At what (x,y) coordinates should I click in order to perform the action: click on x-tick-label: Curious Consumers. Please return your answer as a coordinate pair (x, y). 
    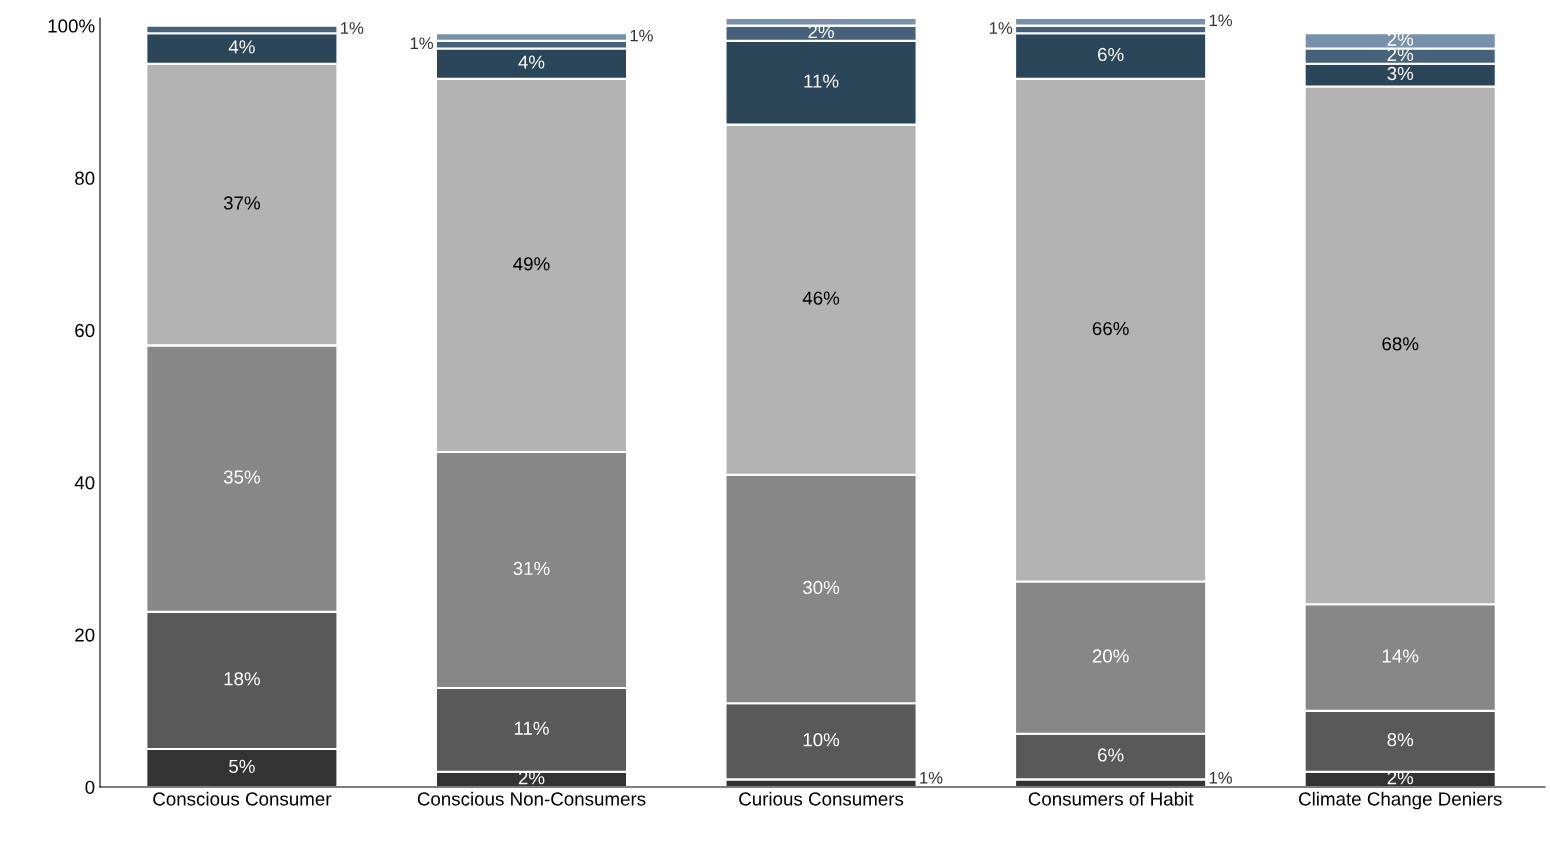
    Looking at the image, I should click on (821, 798).